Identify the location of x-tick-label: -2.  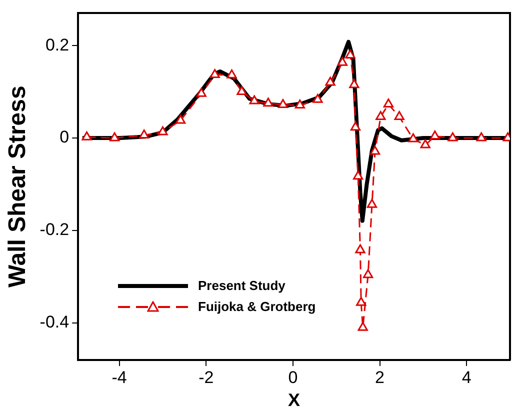
(206, 377).